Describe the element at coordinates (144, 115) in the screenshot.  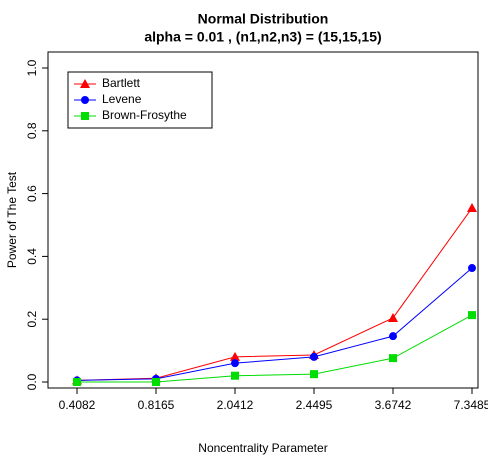
I see `legend-label: Brown-Frosythe` at that location.